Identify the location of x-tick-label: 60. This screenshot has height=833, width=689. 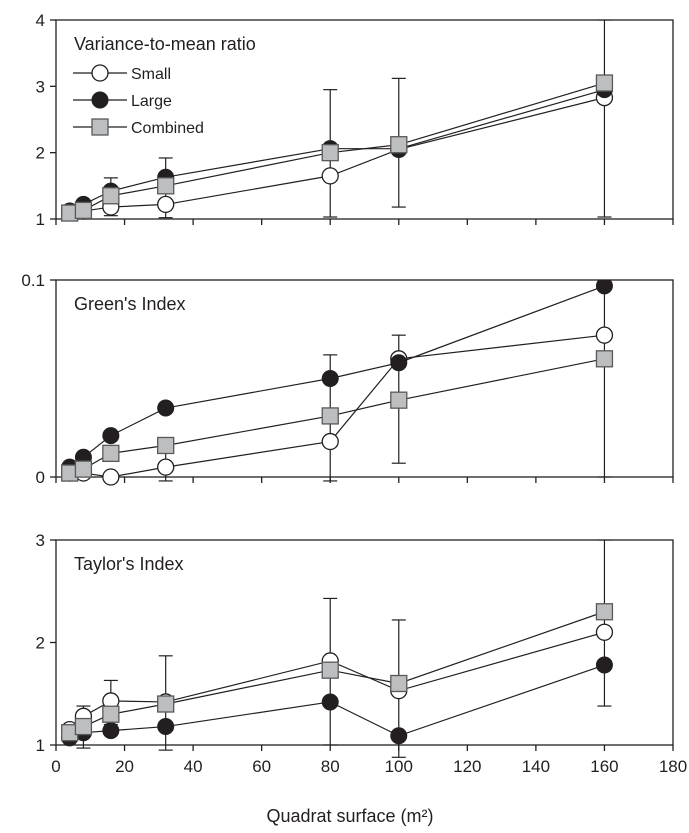
(261, 766).